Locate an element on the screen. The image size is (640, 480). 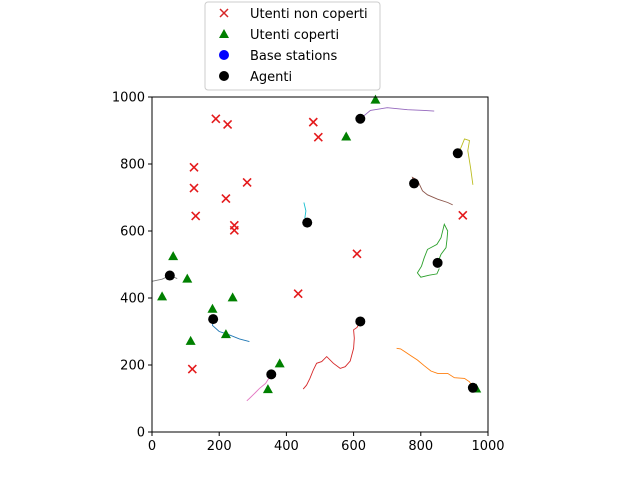
legend-marker-agents is located at coordinates (224, 76).